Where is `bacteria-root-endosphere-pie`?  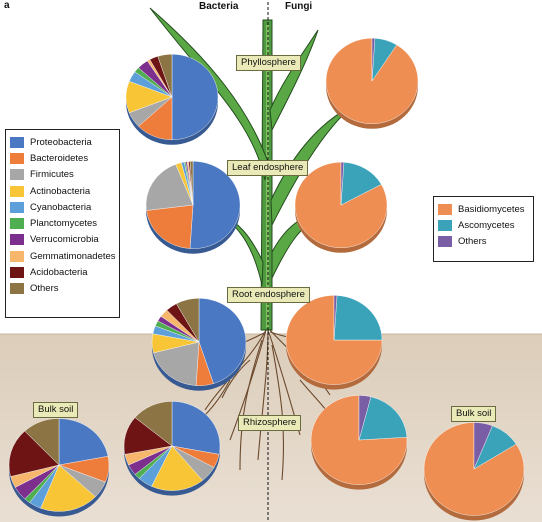
bacteria-root-endosphere-pie is located at coordinates (199, 344).